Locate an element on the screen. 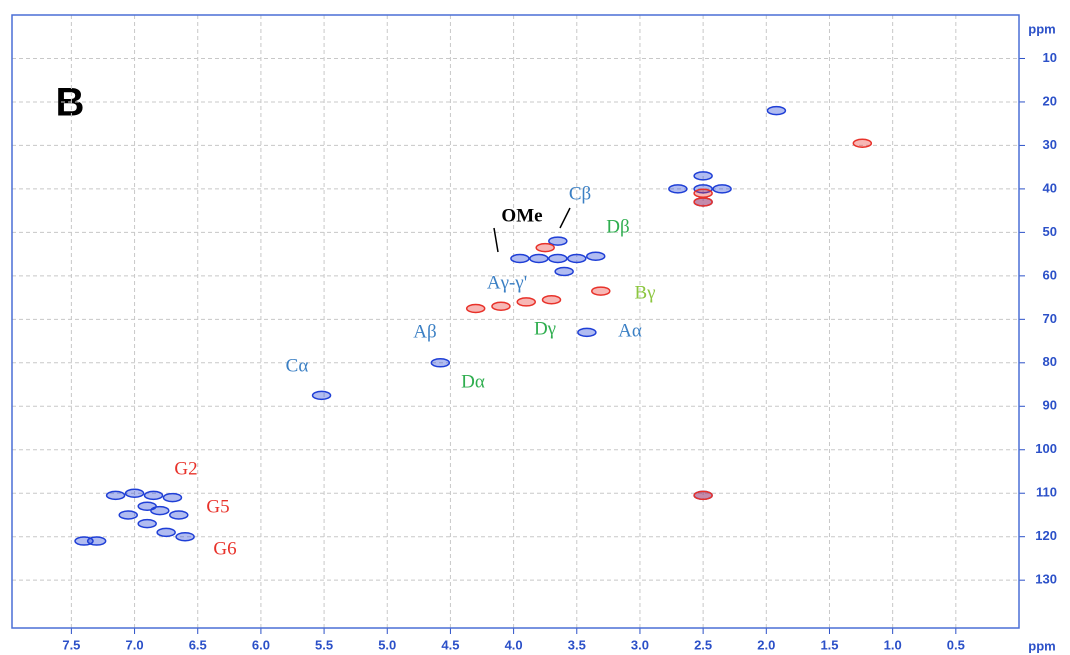 The image size is (1070, 655). y-tick-label: 100 is located at coordinates (1046, 448).